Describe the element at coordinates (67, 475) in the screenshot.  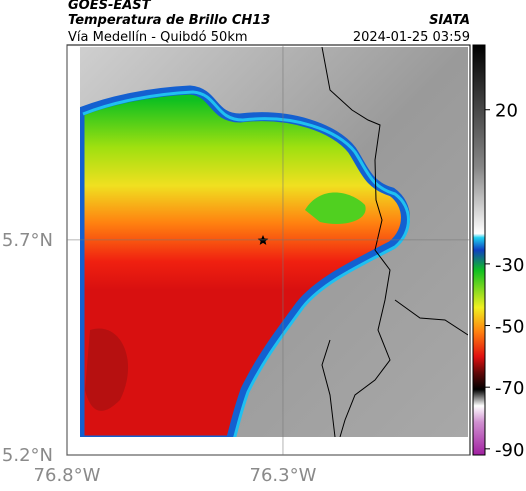
I see `x-tick-label: 76.8°W` at that location.